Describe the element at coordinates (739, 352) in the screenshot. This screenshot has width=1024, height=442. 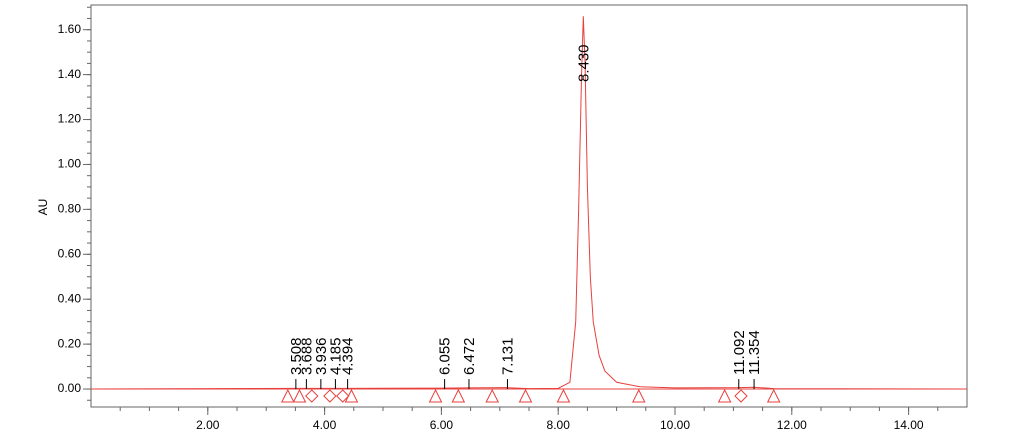
I see `peak-label: 11.092` at that location.